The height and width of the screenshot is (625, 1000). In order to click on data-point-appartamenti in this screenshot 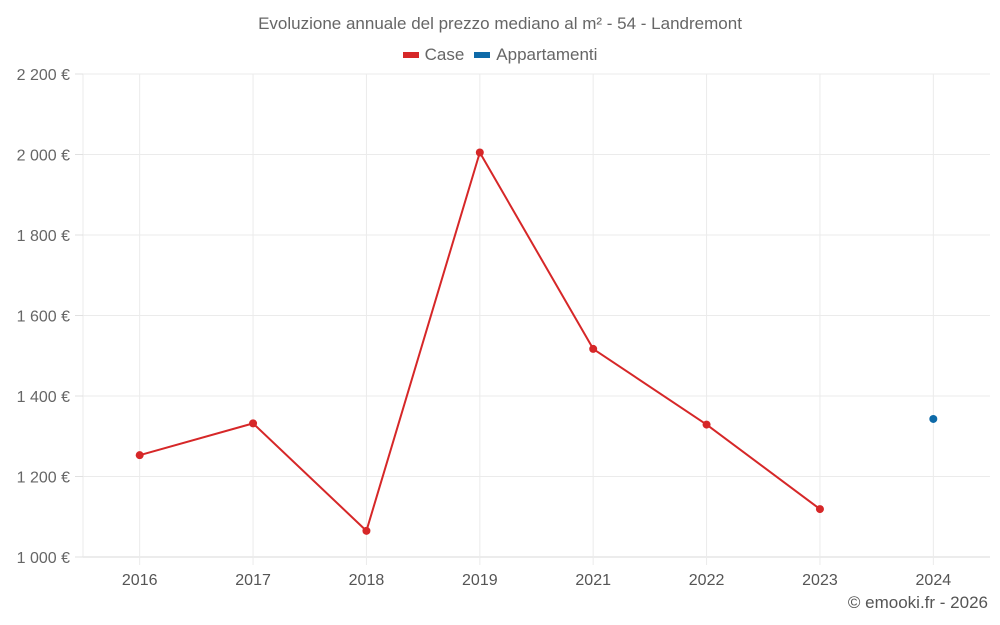, I will do `click(933, 418)`.